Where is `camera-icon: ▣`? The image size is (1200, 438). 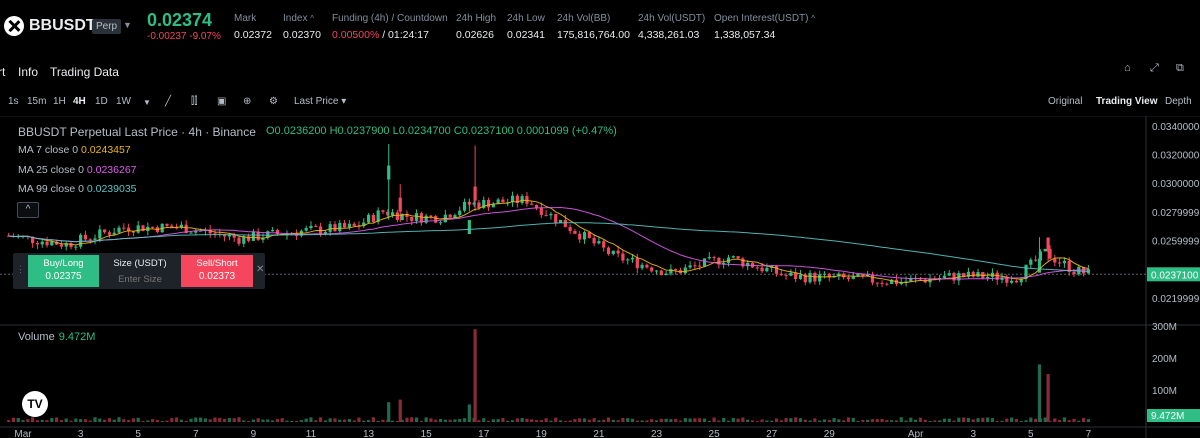
camera-icon: ▣ is located at coordinates (222, 101).